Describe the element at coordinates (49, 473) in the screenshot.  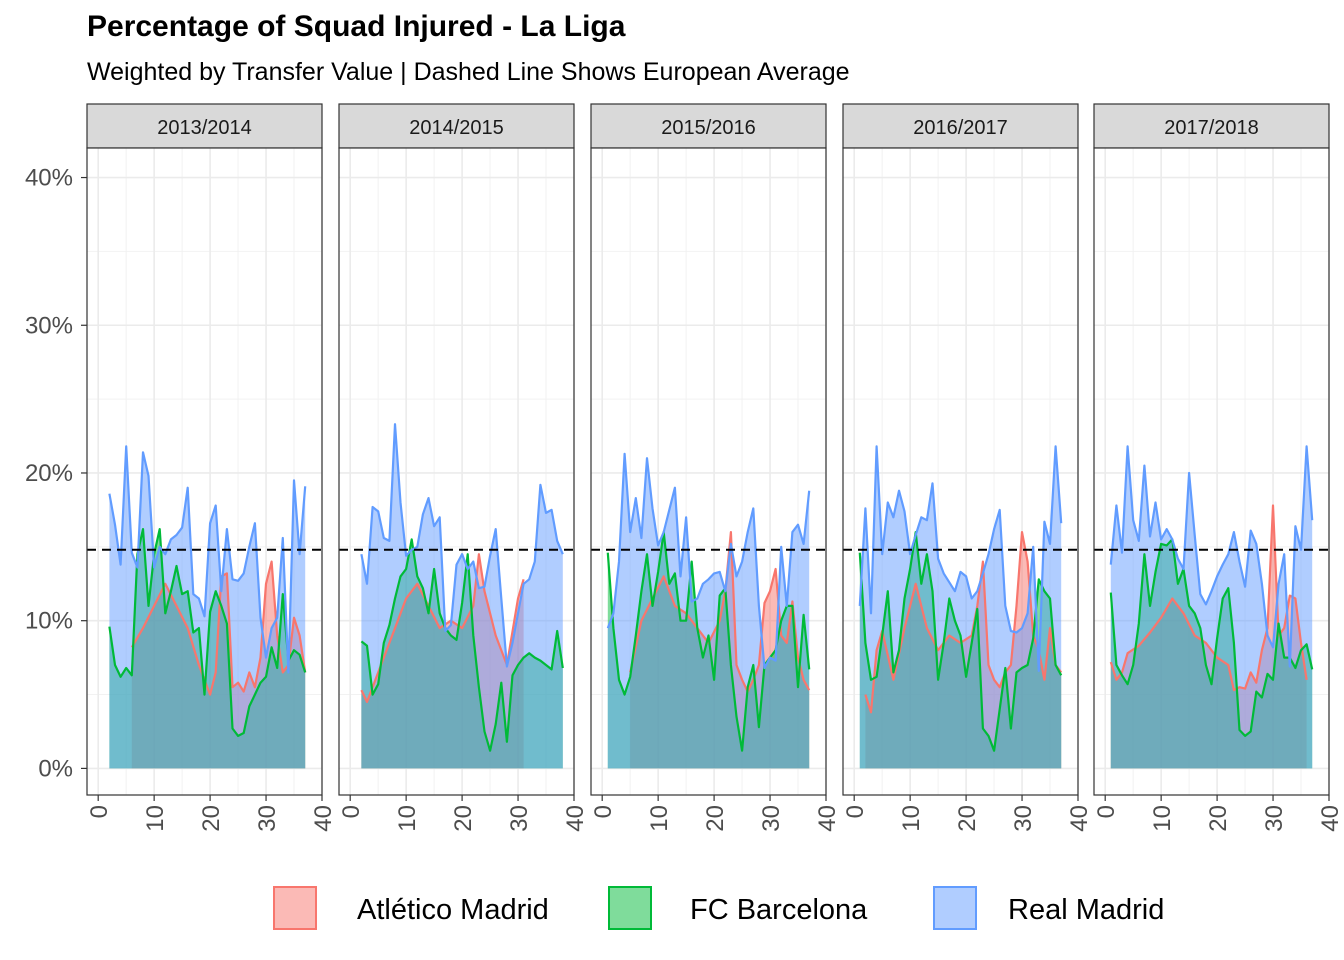
I see `y-tick-label: 20%` at that location.